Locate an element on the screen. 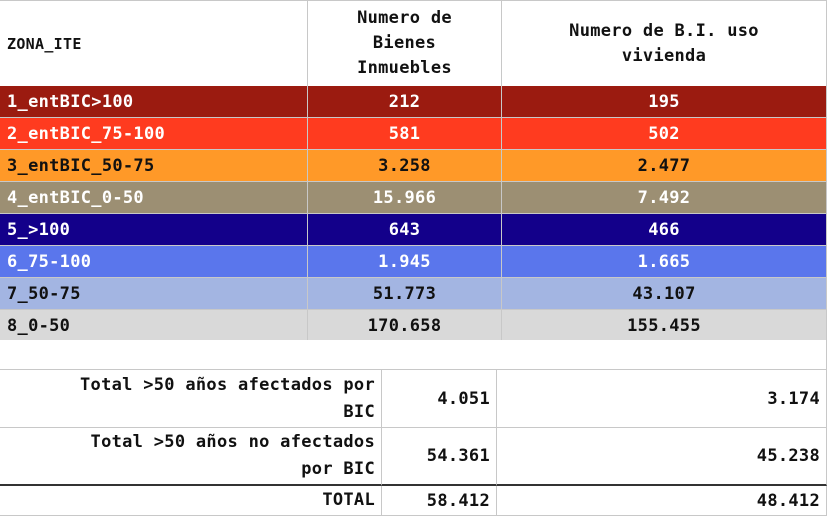 This screenshot has width=827, height=518. vivienda-cell: 195 is located at coordinates (664, 102).